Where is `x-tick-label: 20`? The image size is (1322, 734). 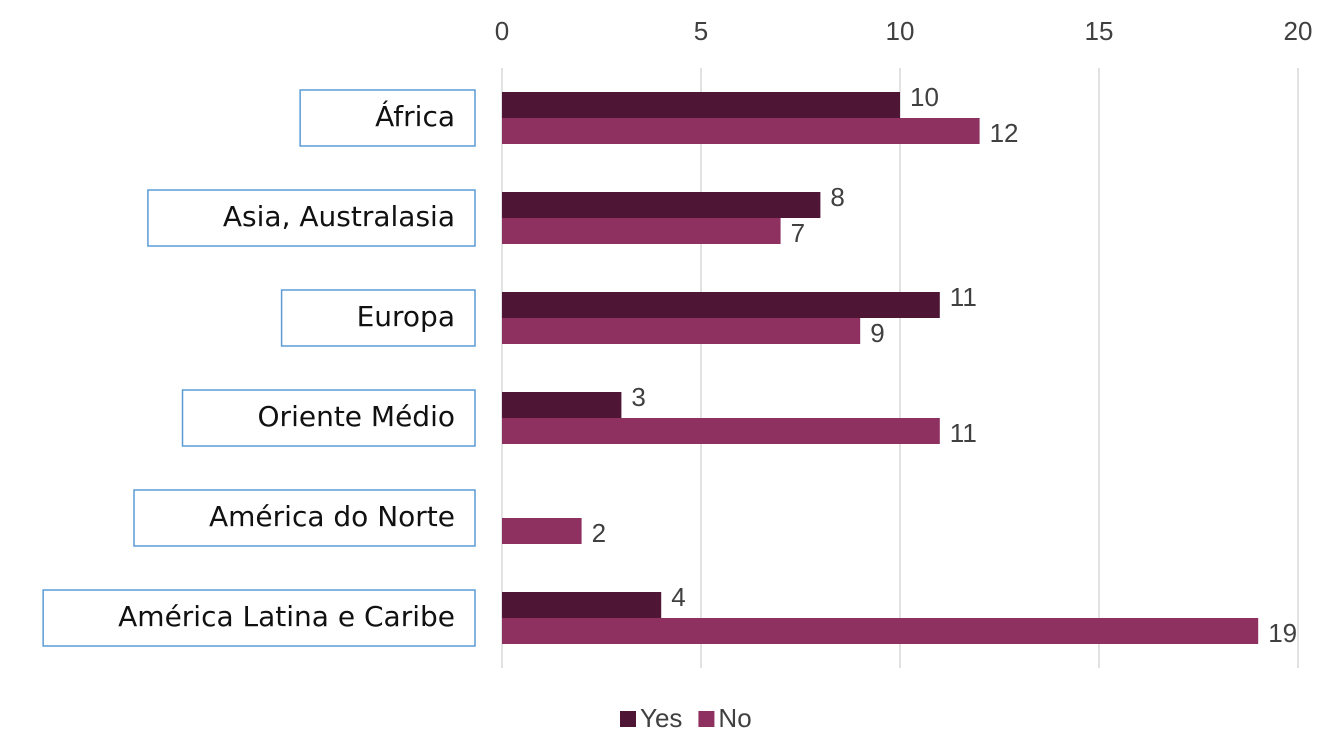
x-tick-label: 20 is located at coordinates (1298, 31).